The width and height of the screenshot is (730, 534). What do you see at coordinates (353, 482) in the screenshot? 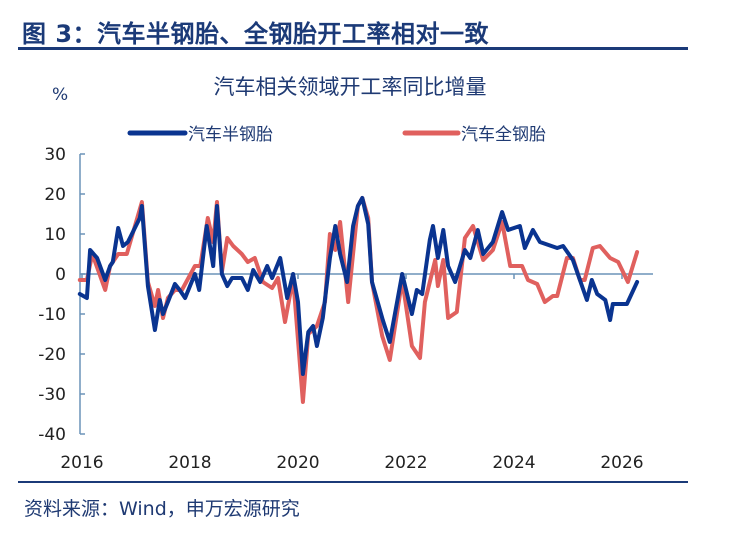
I see `source-rule` at bounding box center [353, 482].